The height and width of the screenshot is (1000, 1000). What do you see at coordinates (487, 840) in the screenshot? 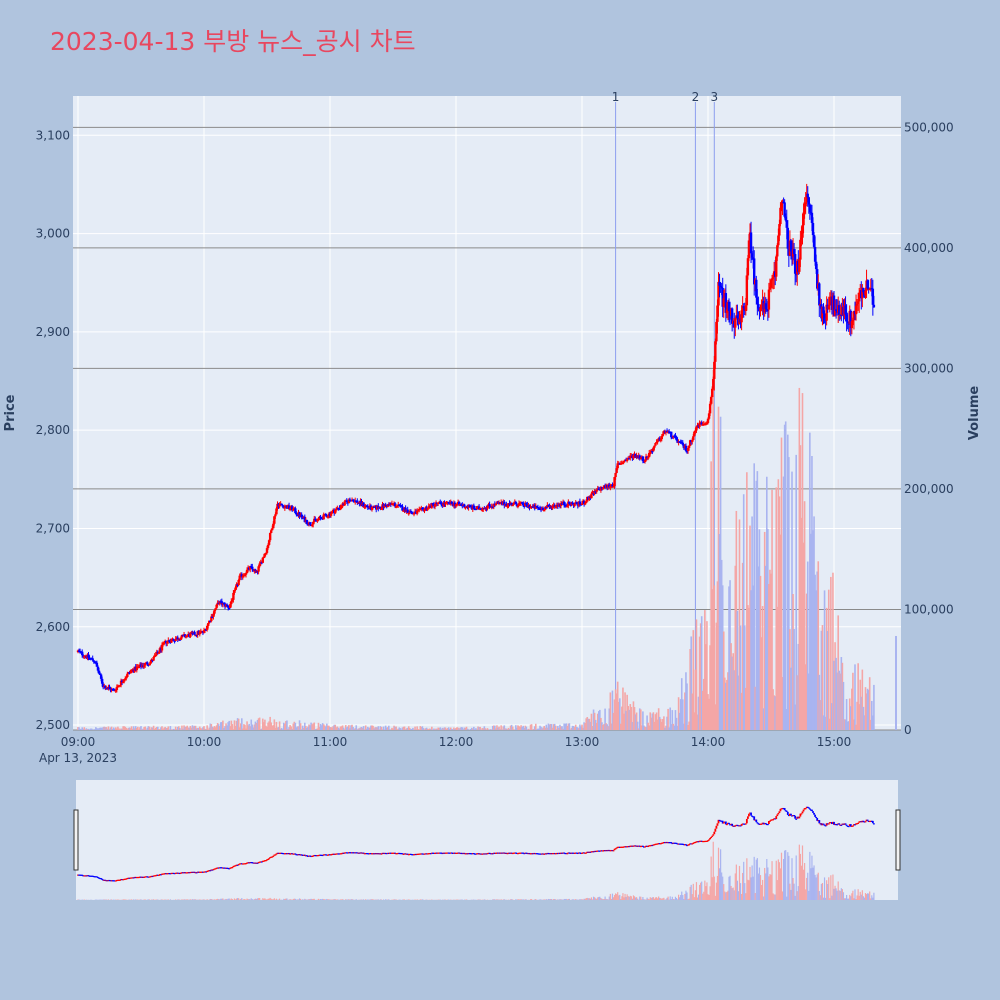
I see `range-slider` at bounding box center [487, 840].